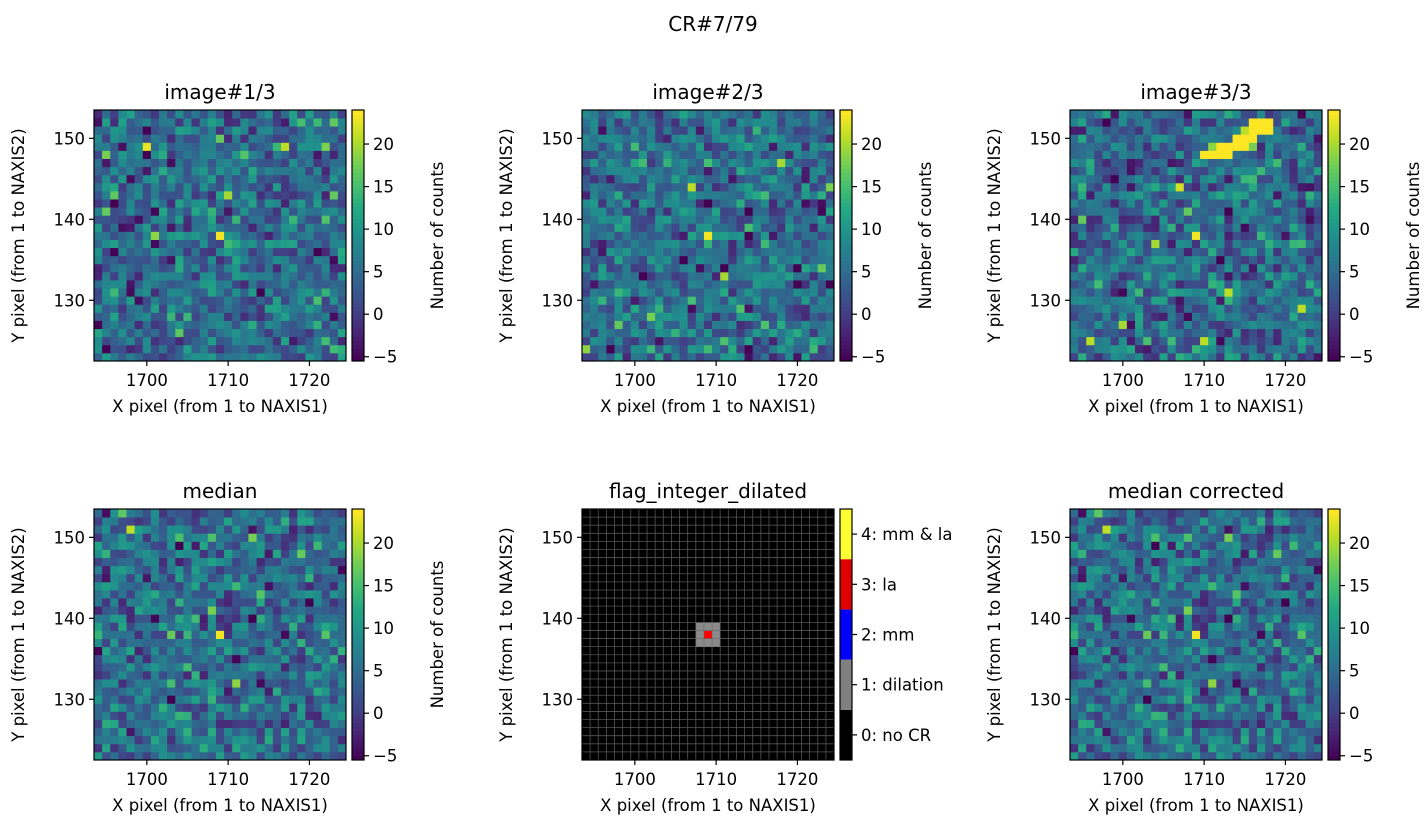  Describe the element at coordinates (70, 699) in the screenshot. I see `y-tick-label: 130` at that location.